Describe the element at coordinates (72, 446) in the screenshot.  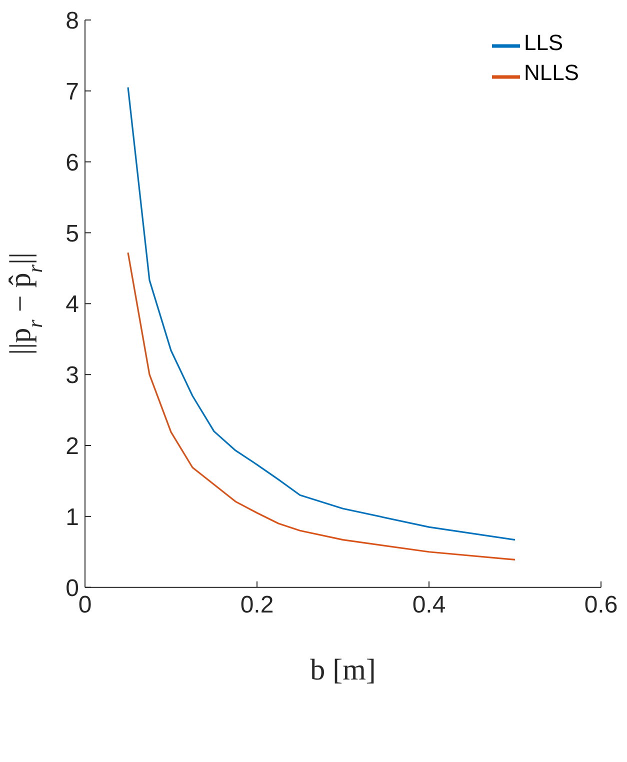
I see `y-tick-label: 2` at that location.